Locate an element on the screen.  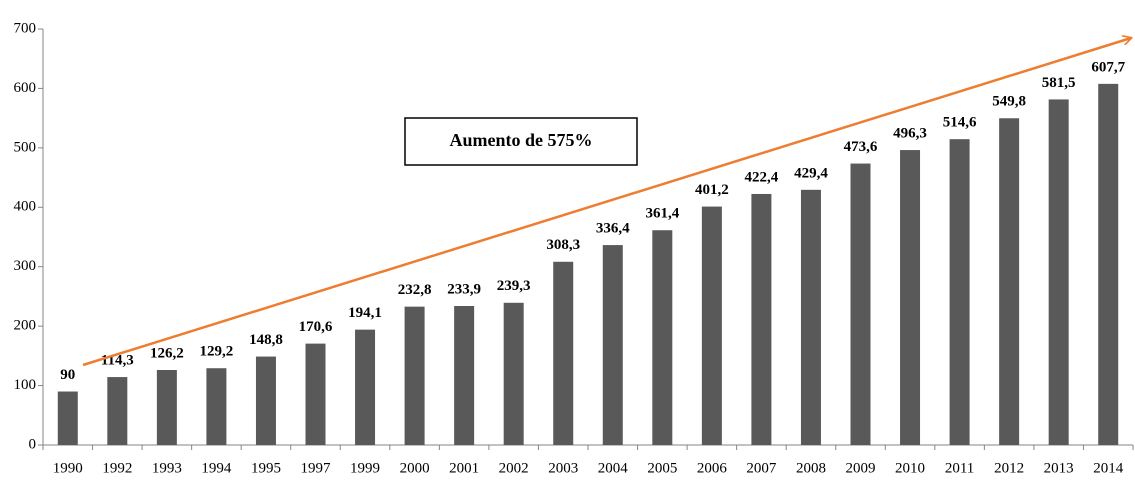
x-tick-label: 2012 is located at coordinates (1009, 468).